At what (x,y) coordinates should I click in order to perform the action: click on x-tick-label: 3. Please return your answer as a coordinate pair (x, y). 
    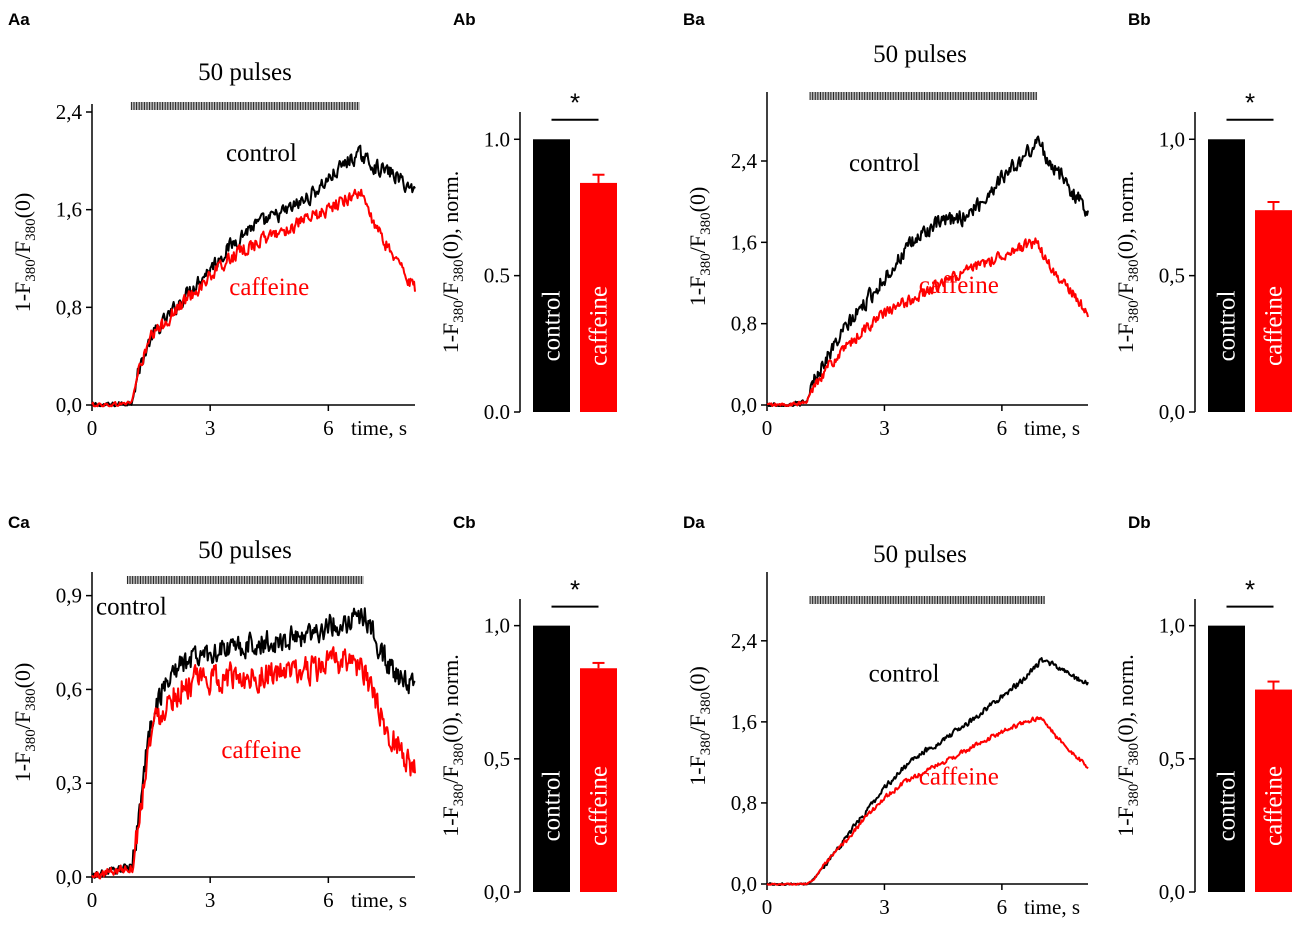
    Looking at the image, I should click on (884, 907).